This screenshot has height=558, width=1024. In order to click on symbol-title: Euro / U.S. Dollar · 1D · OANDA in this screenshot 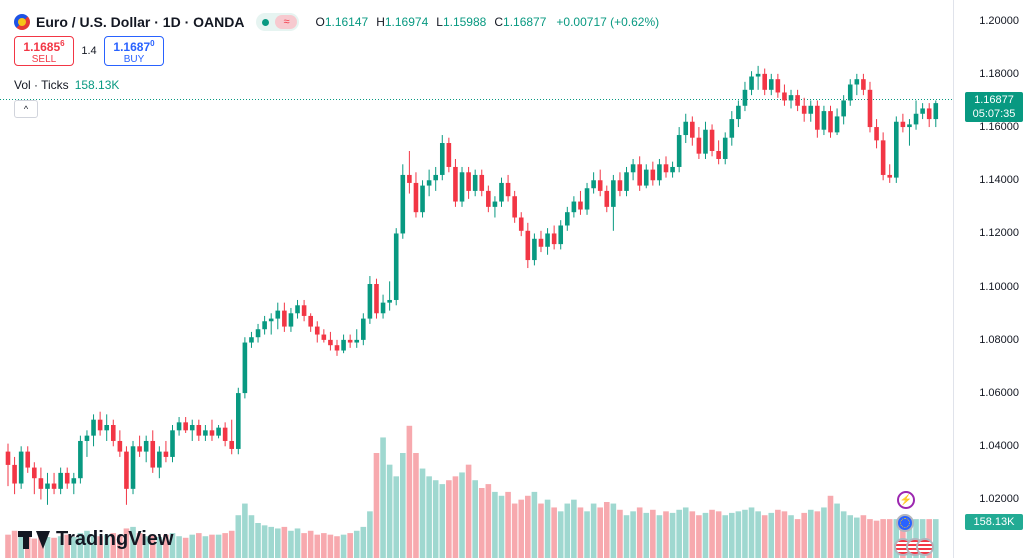, I will do `click(140, 22)`.